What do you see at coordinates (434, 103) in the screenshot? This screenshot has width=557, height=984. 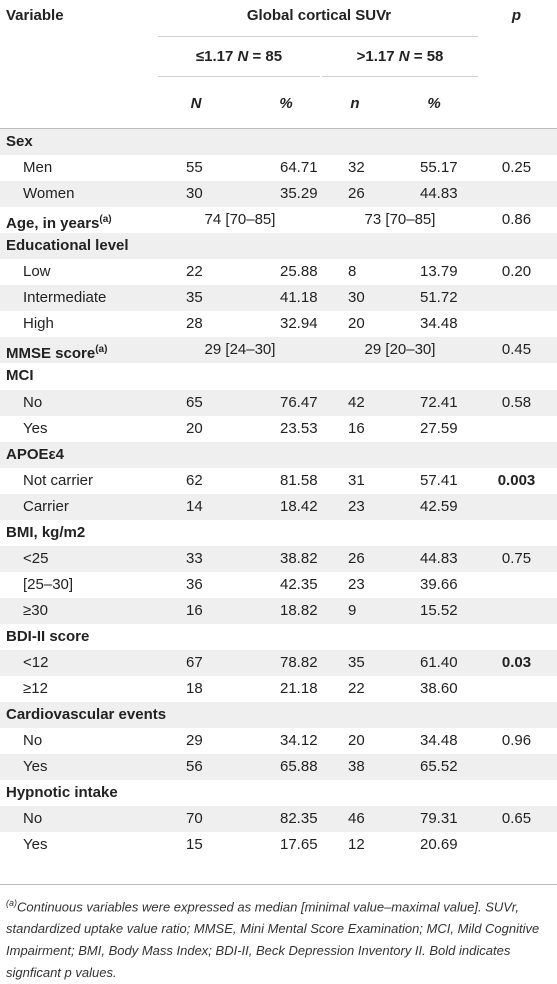 I see `col-header-pct-high: %` at bounding box center [434, 103].